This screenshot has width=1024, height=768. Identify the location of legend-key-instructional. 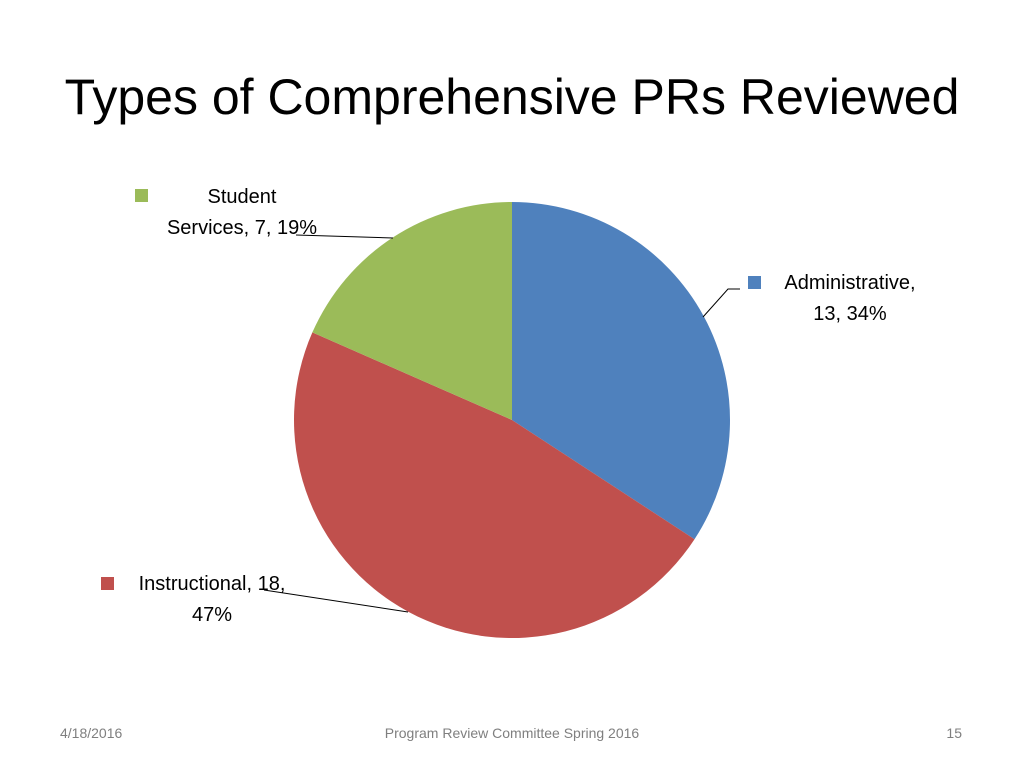
(107, 583).